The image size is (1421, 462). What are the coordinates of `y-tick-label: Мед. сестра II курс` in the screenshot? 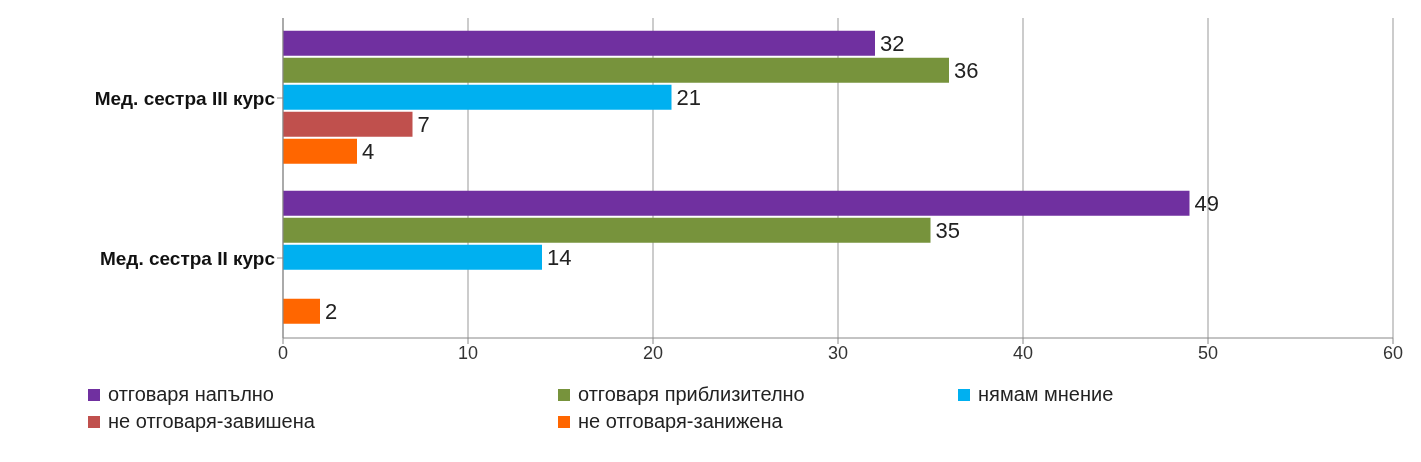 It's located at (187, 258).